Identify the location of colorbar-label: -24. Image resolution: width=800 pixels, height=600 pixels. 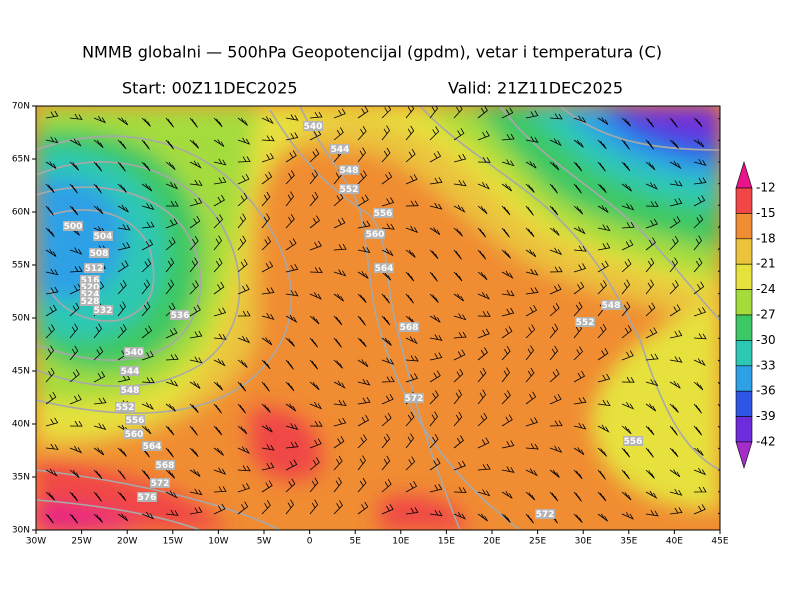
(766, 289).